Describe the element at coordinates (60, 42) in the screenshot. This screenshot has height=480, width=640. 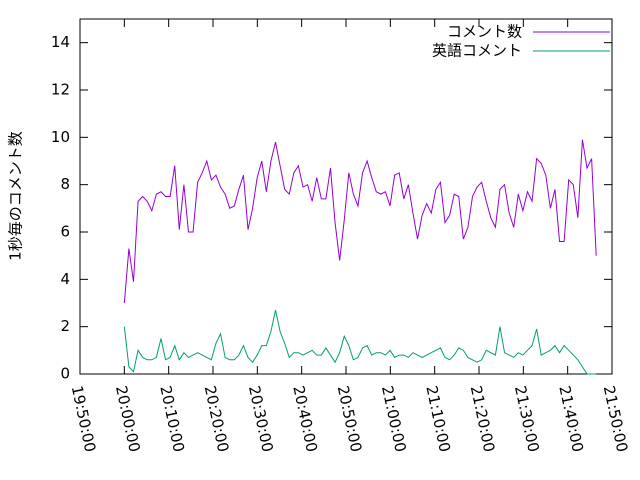
I see `y-tick-label: 14` at that location.